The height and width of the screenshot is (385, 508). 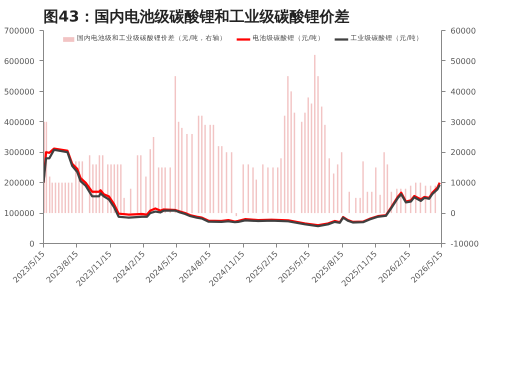 I want to click on y2-tick-label: 40000, so click(x=463, y=91).